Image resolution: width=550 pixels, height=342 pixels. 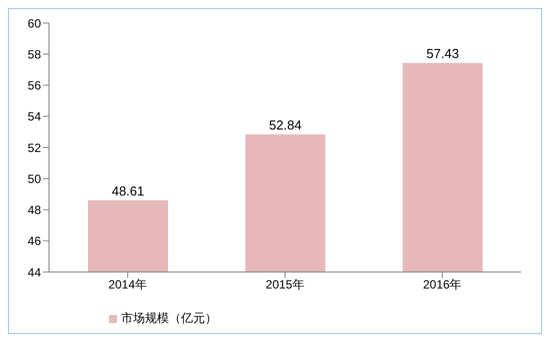 What do you see at coordinates (128, 285) in the screenshot?
I see `x-tick-label: 2014年` at bounding box center [128, 285].